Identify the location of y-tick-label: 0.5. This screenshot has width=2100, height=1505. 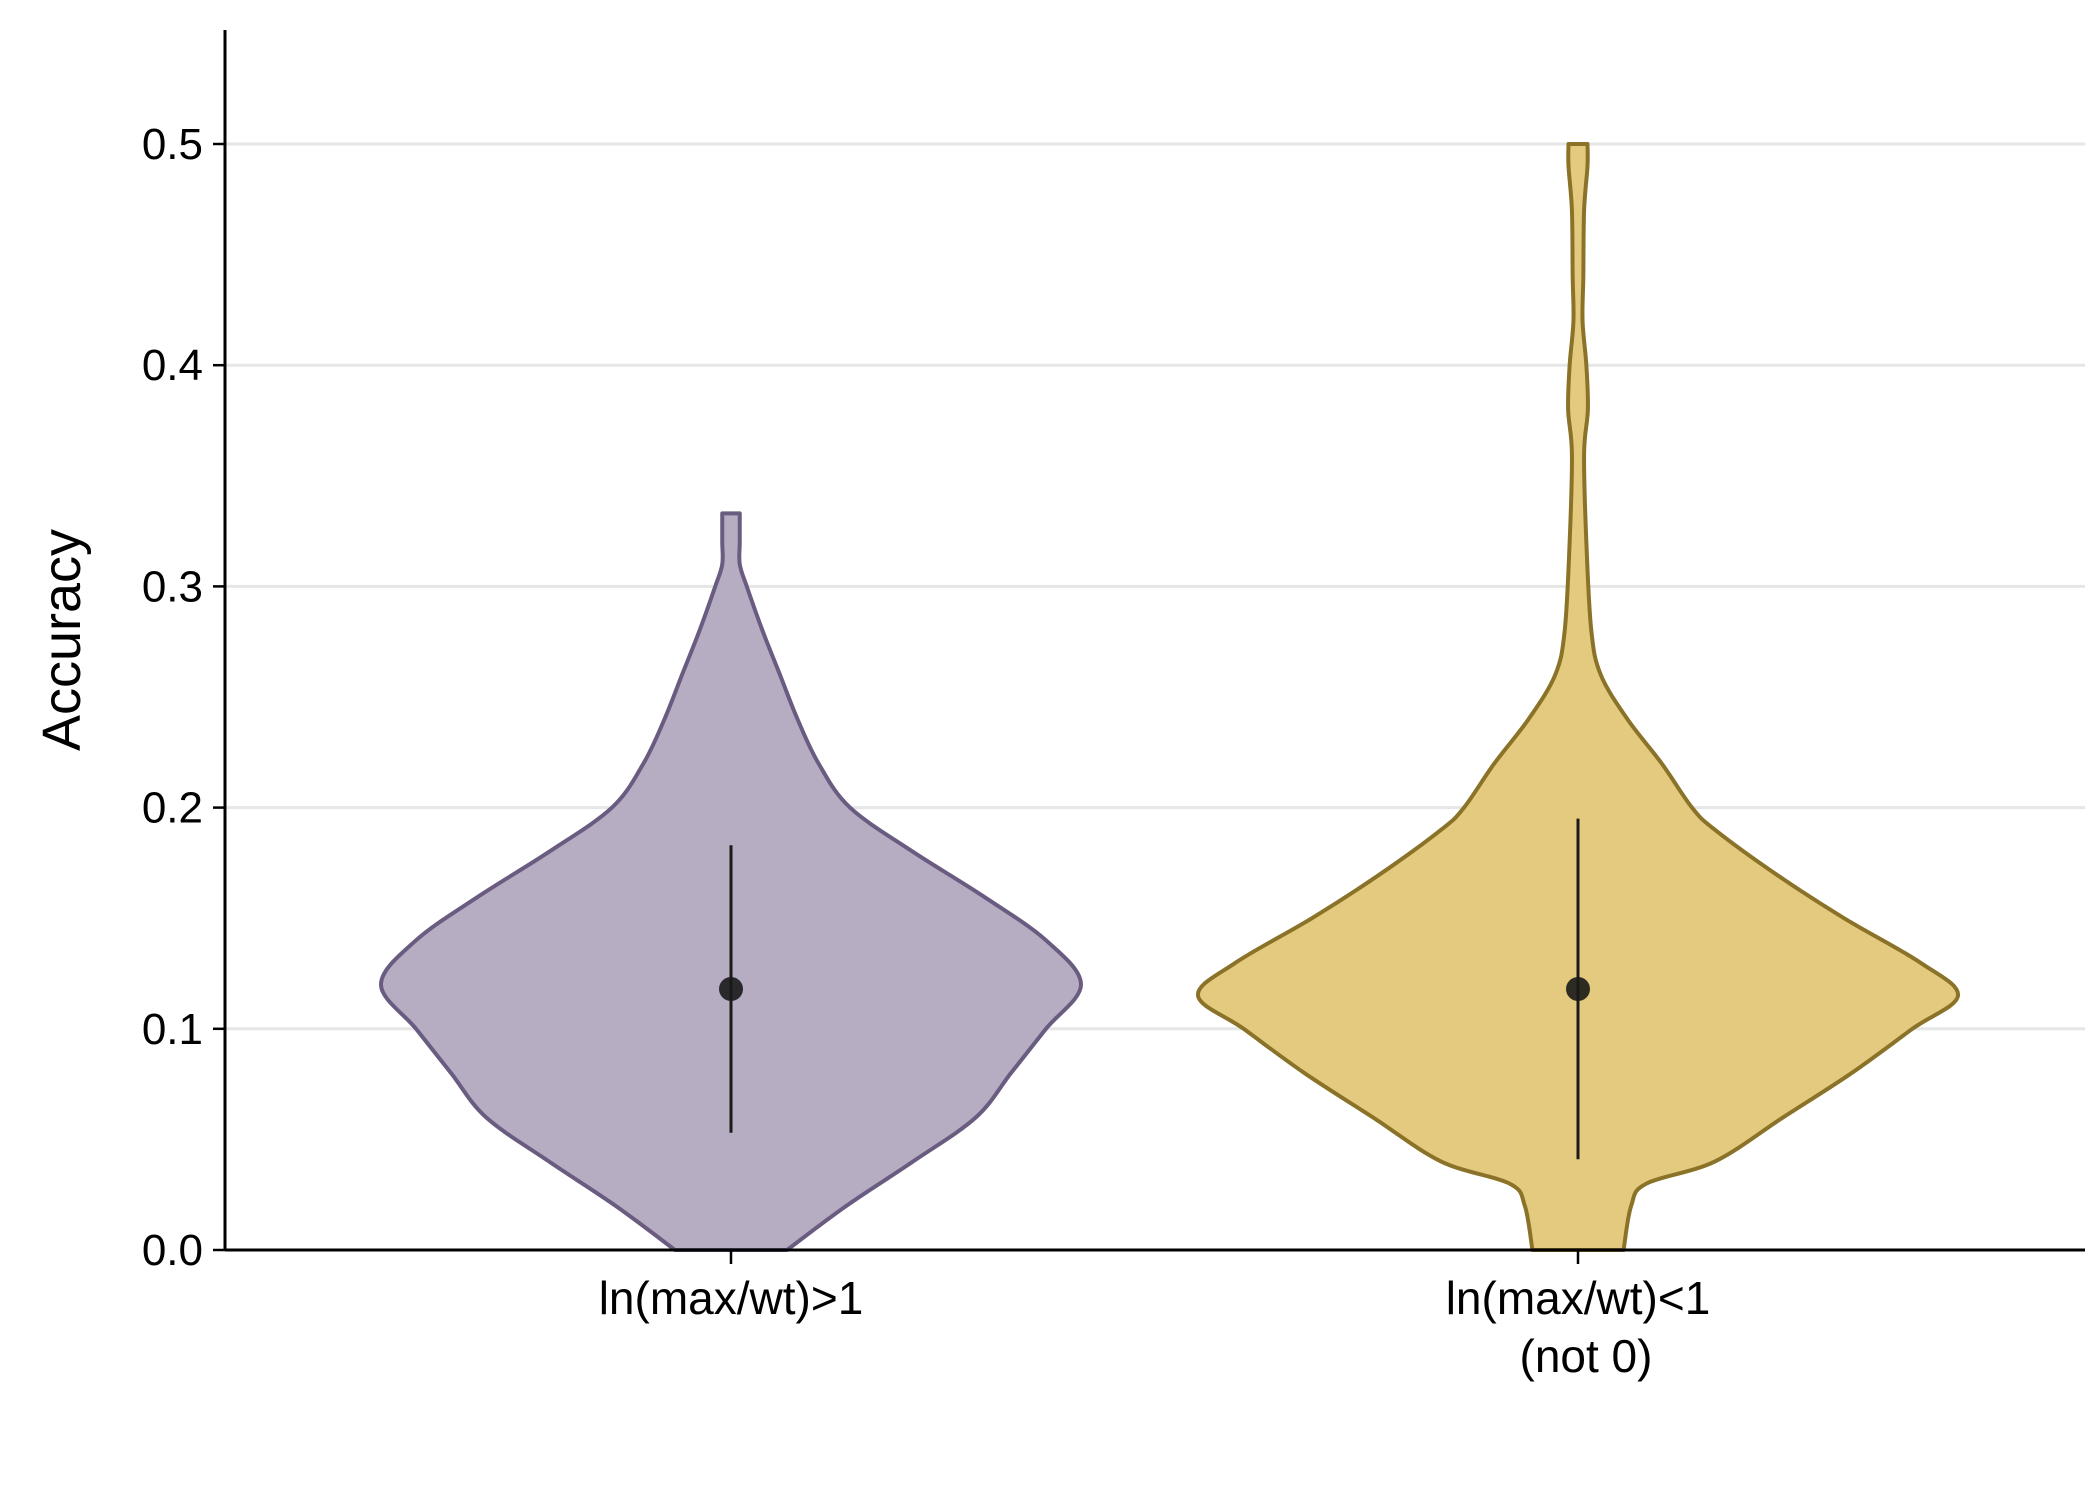
(172, 144).